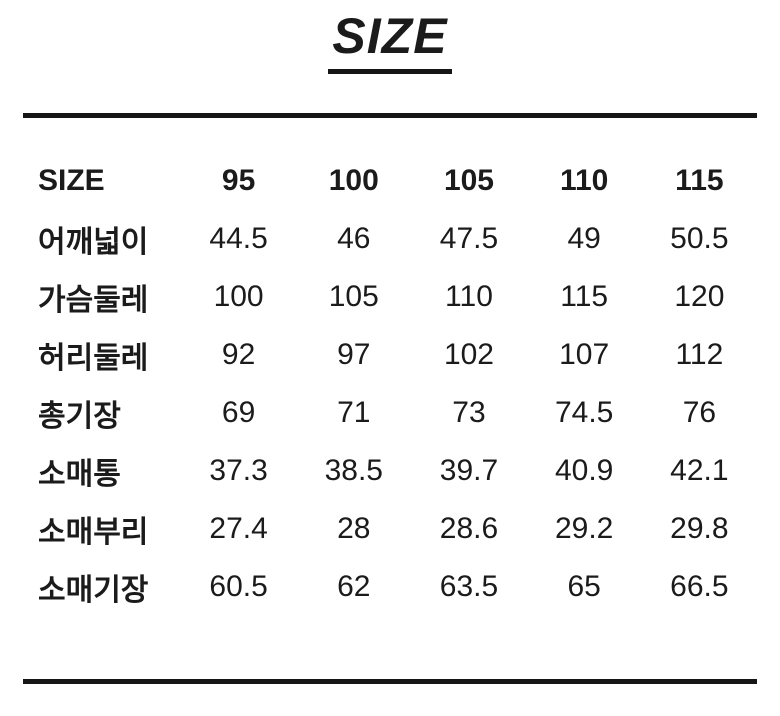 The image size is (780, 716). Describe the element at coordinates (469, 238) in the screenshot. I see `table-cell: 47.5` at that location.